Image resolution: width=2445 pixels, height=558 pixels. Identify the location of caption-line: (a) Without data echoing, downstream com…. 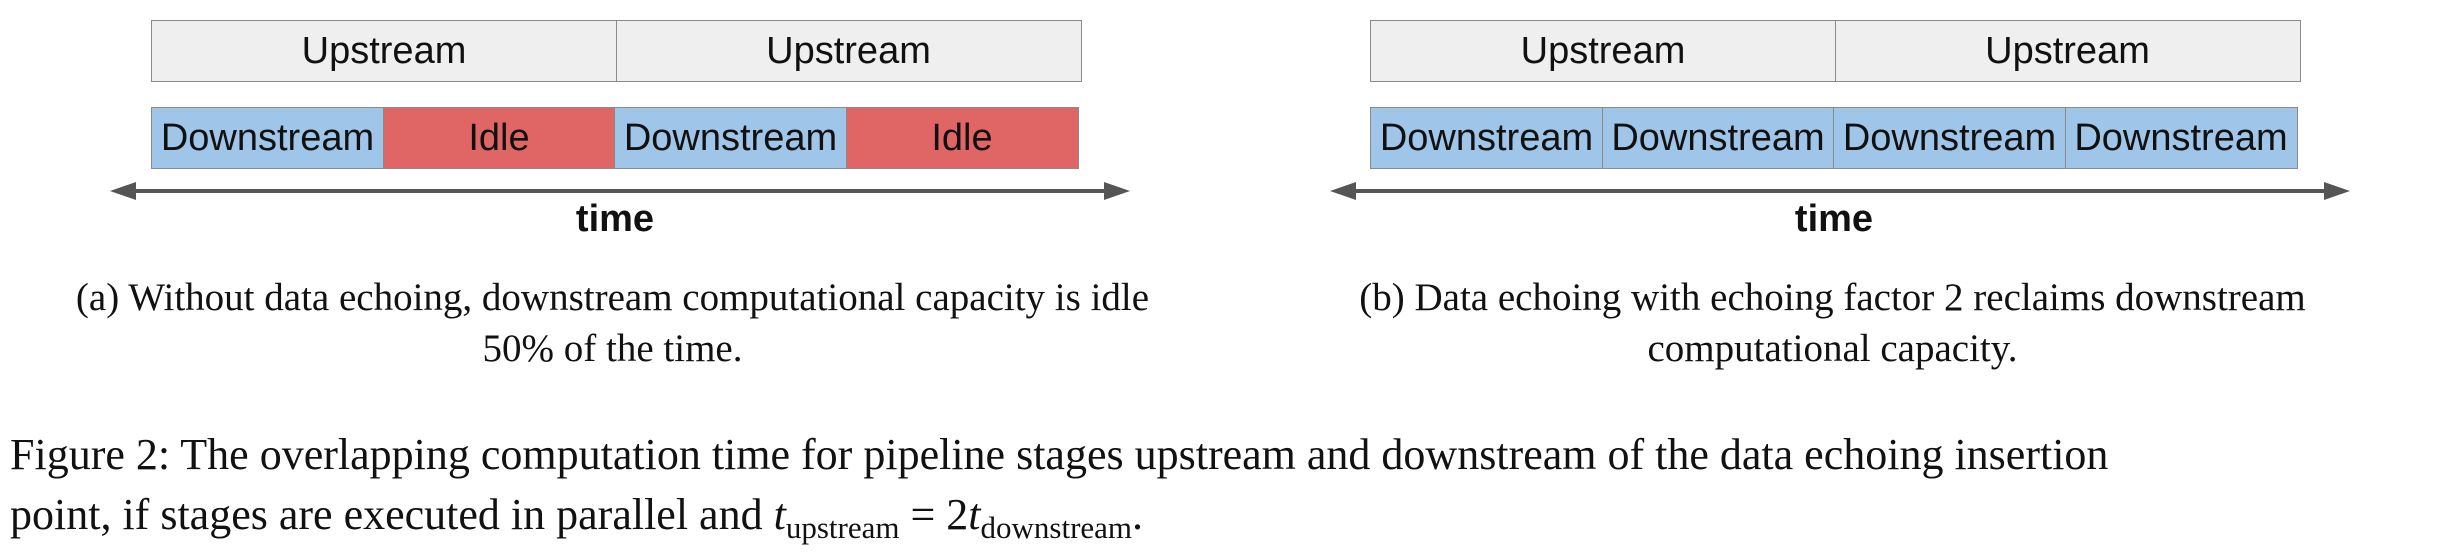
(612, 297).